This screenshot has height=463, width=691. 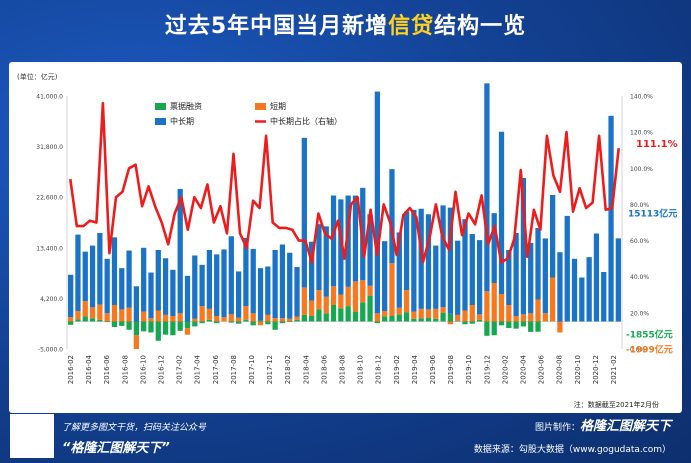 I want to click on y-left-tick-label: 22,600.0, so click(x=49, y=198).